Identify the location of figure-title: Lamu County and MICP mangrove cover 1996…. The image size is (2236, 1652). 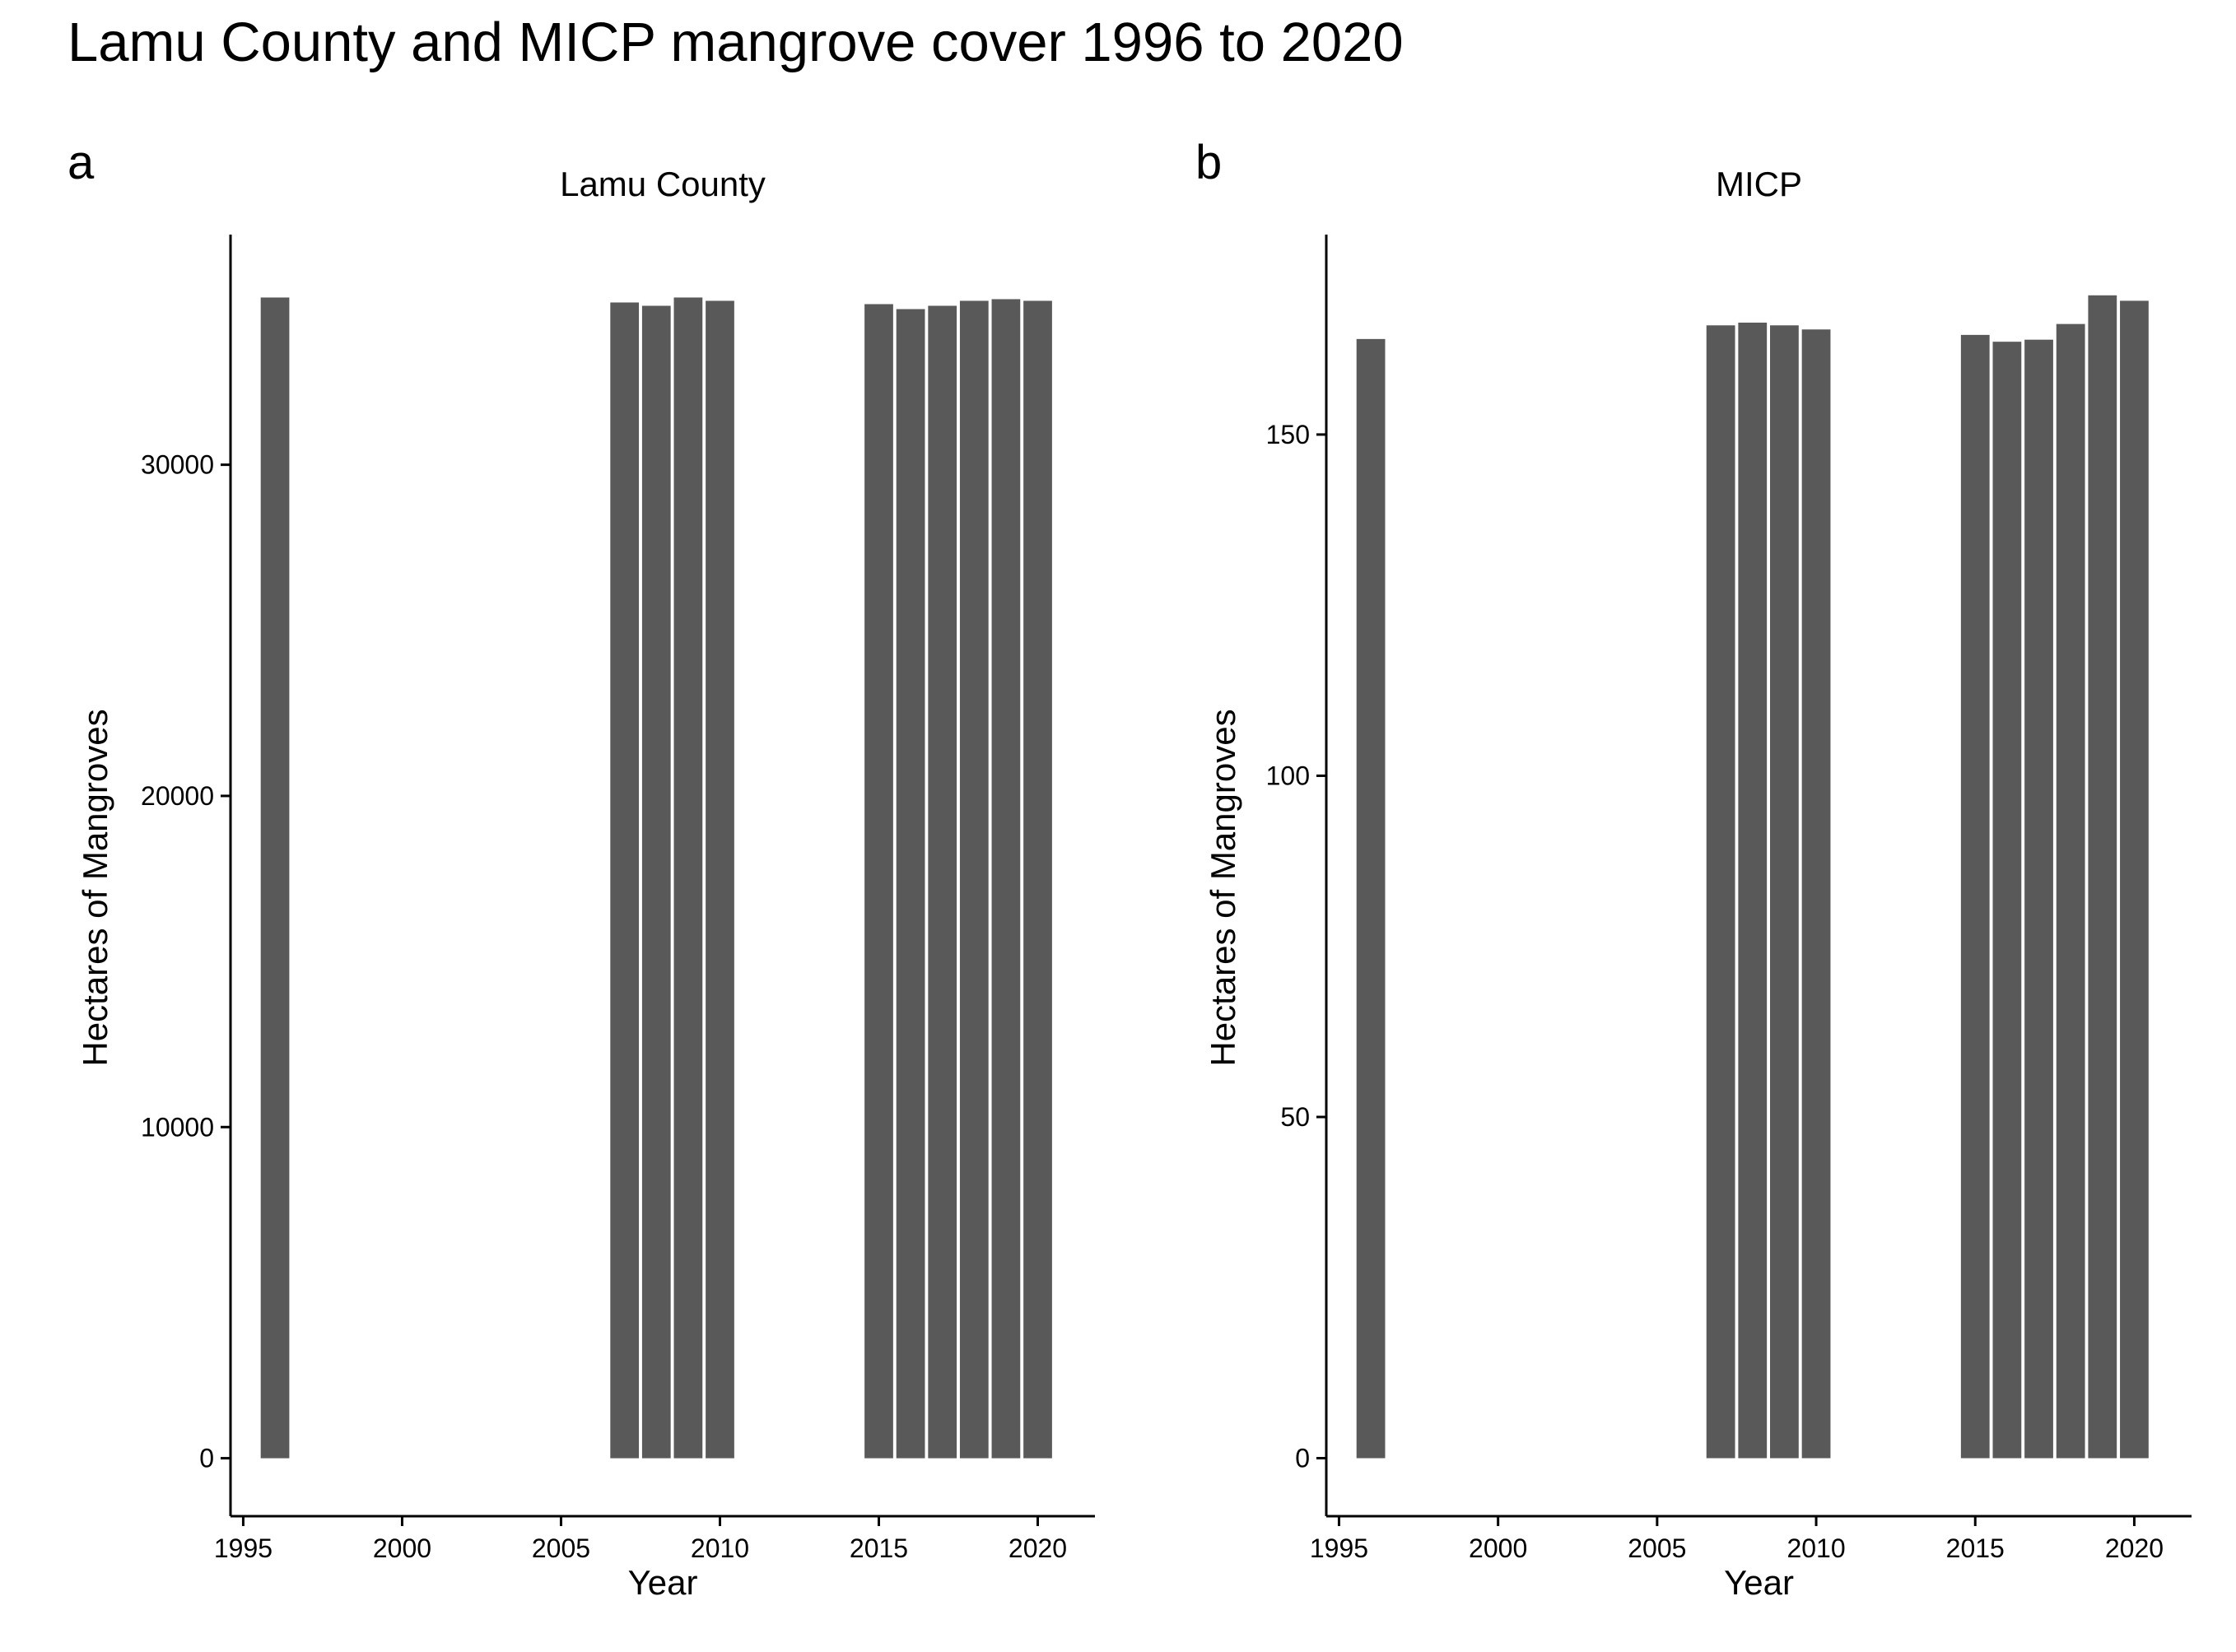
(736, 42).